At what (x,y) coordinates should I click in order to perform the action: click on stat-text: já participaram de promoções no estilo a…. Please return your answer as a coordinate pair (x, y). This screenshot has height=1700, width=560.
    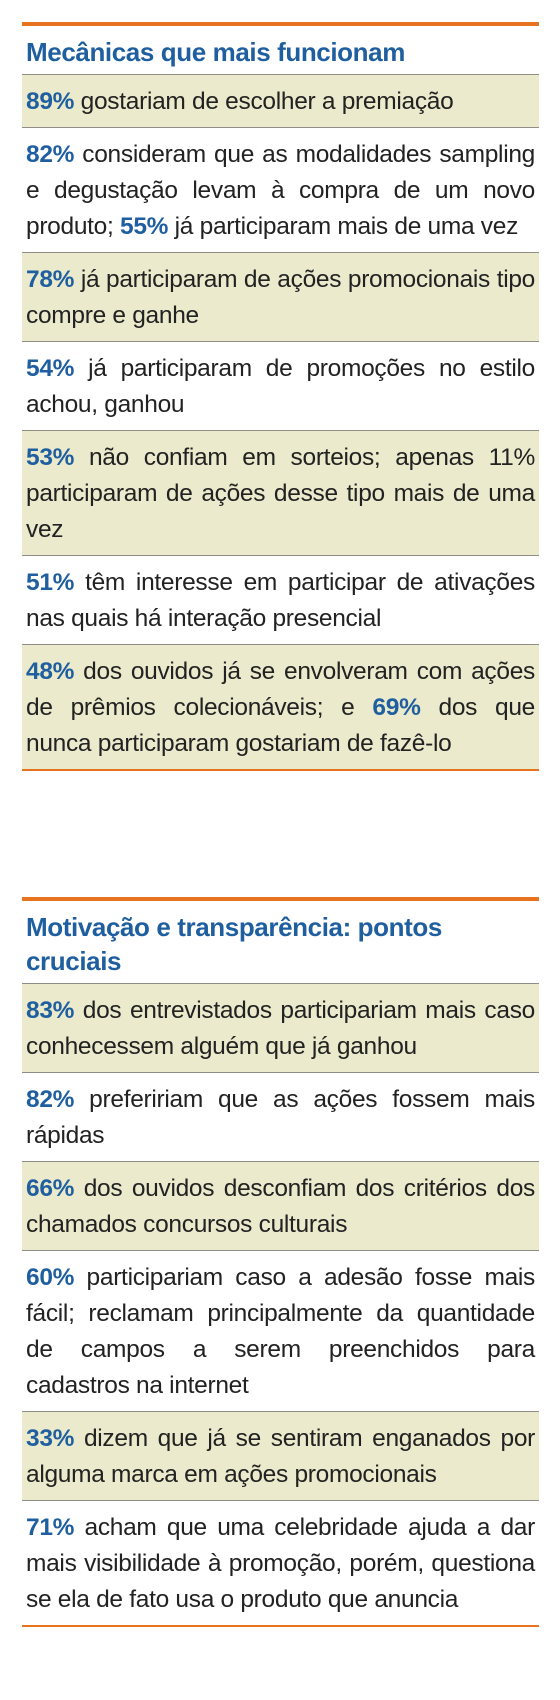
    Looking at the image, I should click on (280, 386).